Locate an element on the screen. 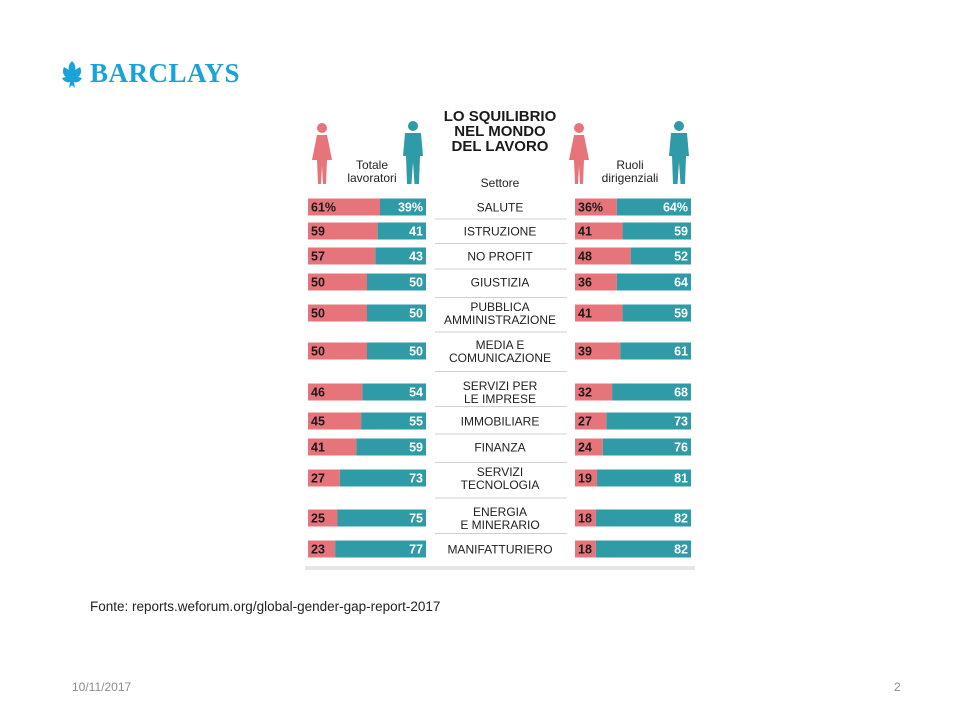 The height and width of the screenshot is (720, 960). data-label-right-female: 48 is located at coordinates (585, 257).